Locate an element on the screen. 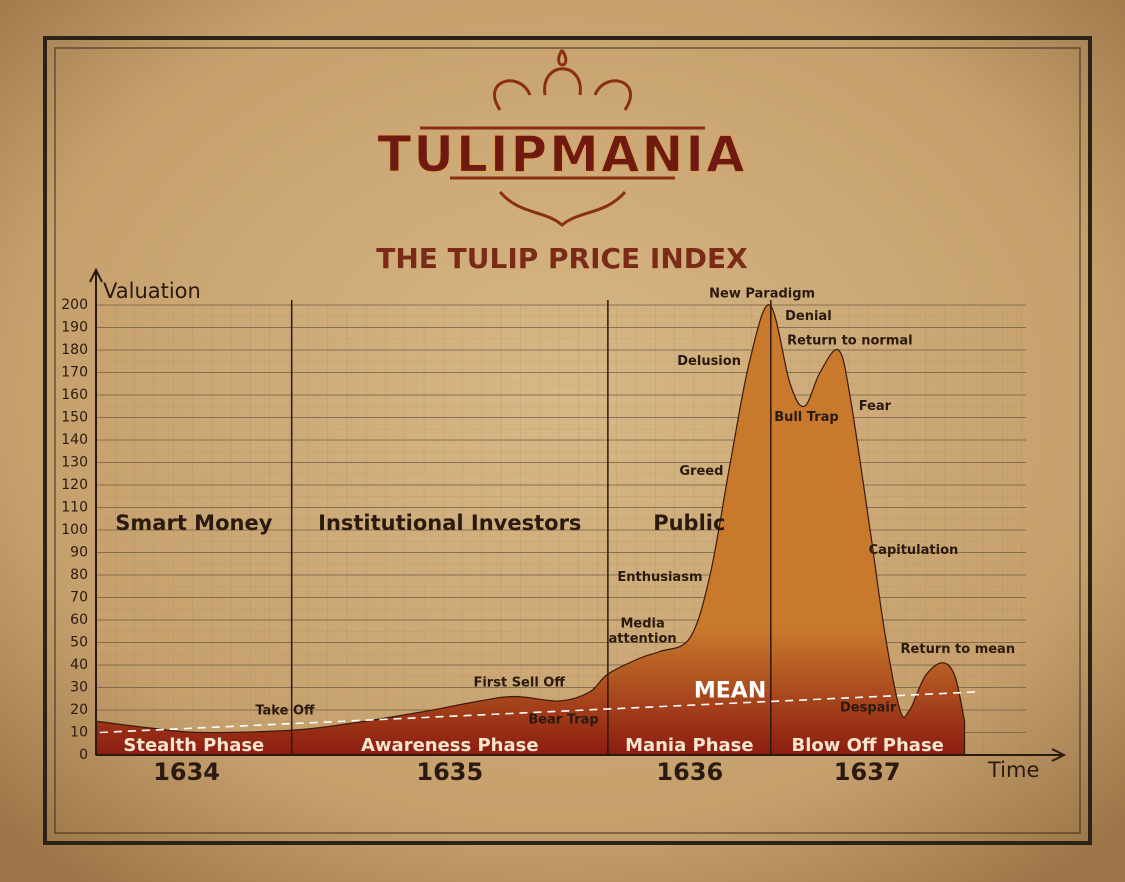 The height and width of the screenshot is (882, 1125). y-tick-label: 40 is located at coordinates (79, 665).